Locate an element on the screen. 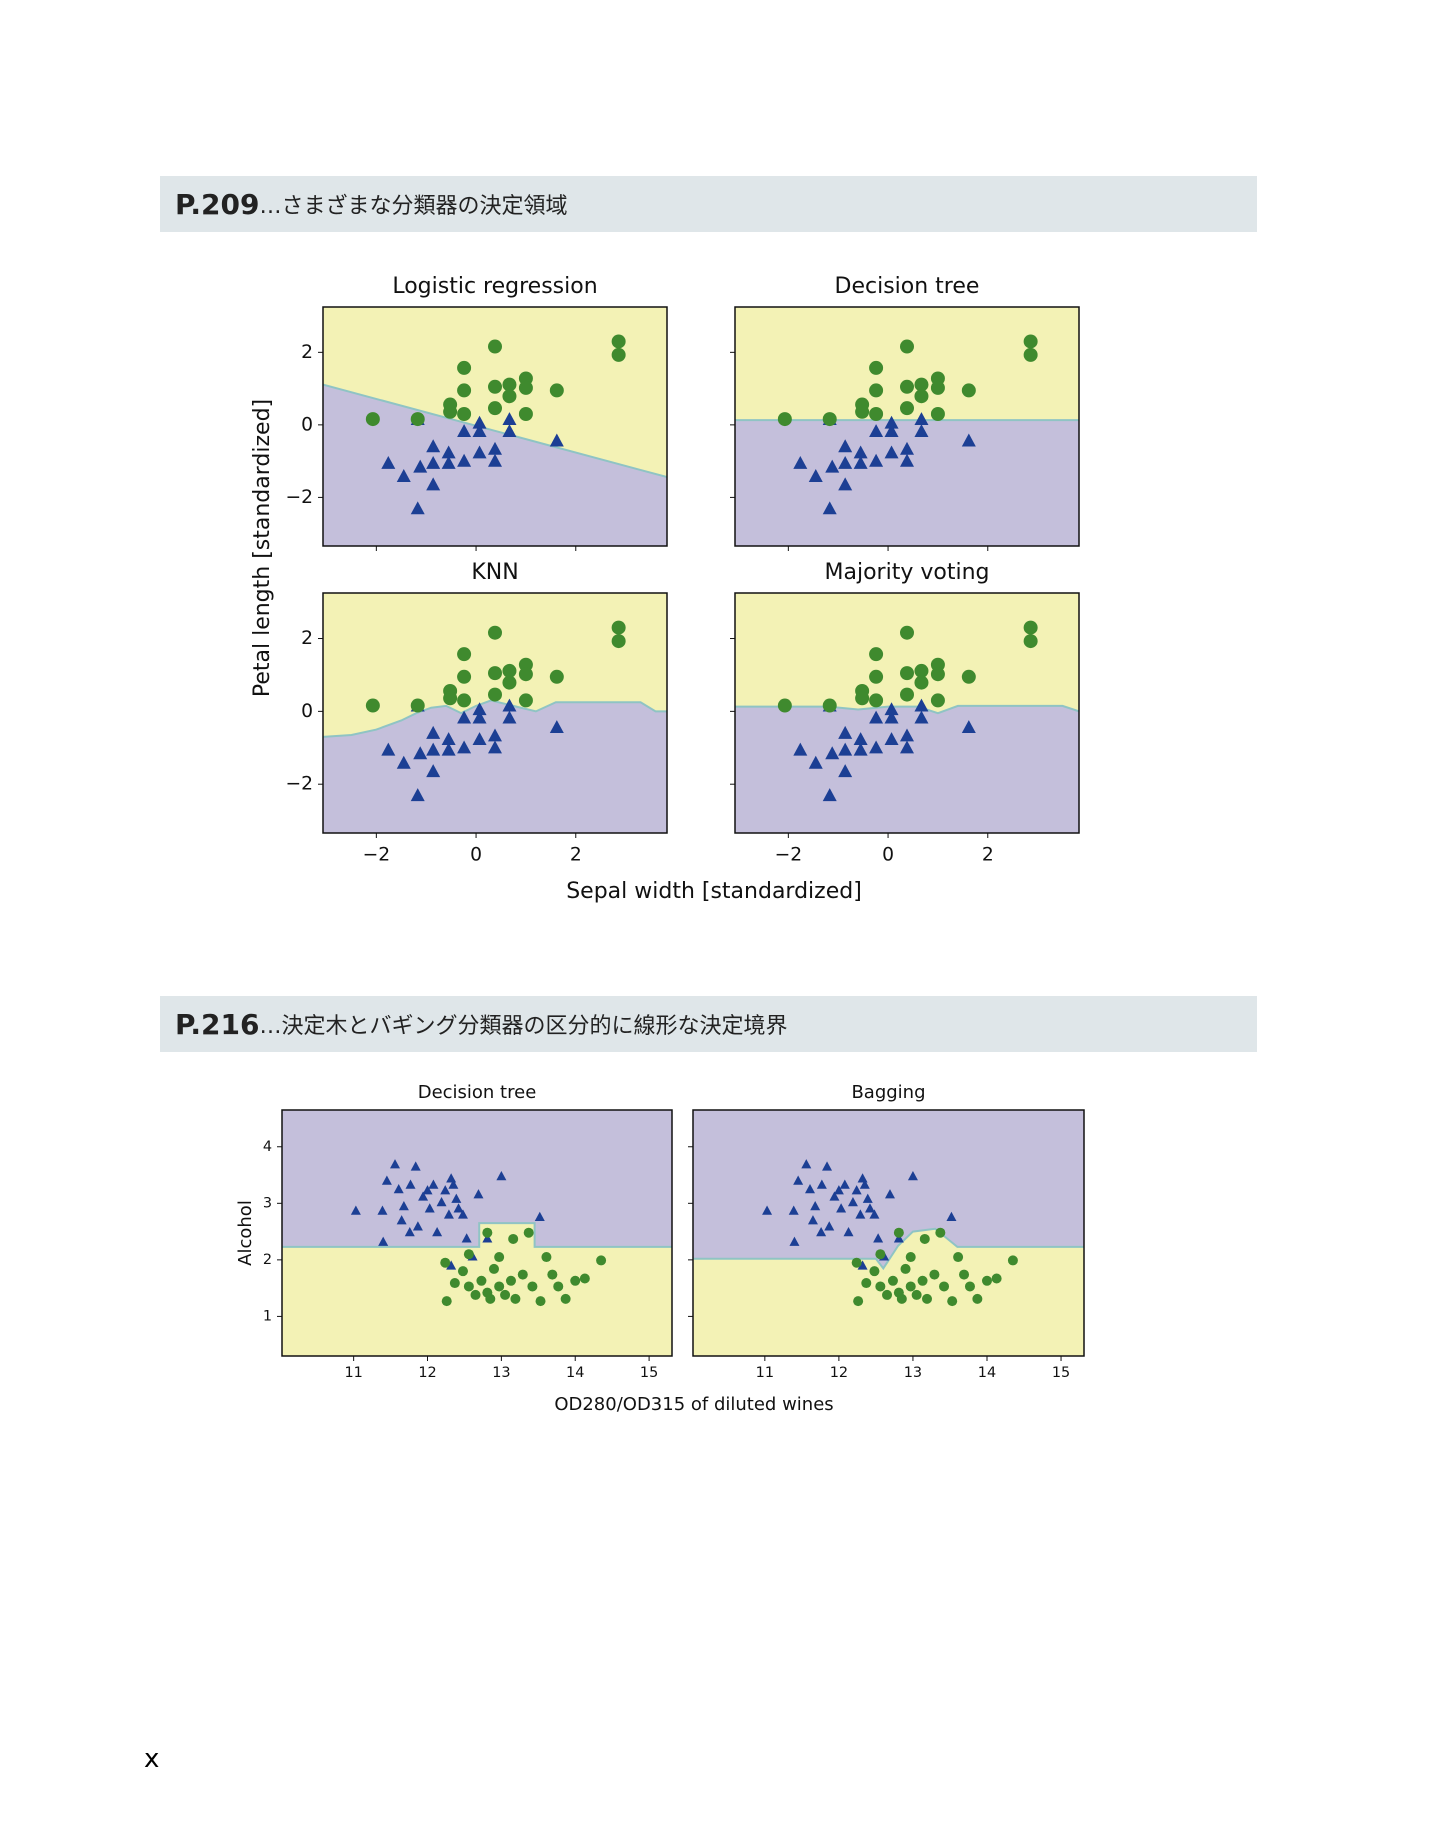 This screenshot has height=1827, width=1433. y-tick-label: 0 is located at coordinates (307, 711).